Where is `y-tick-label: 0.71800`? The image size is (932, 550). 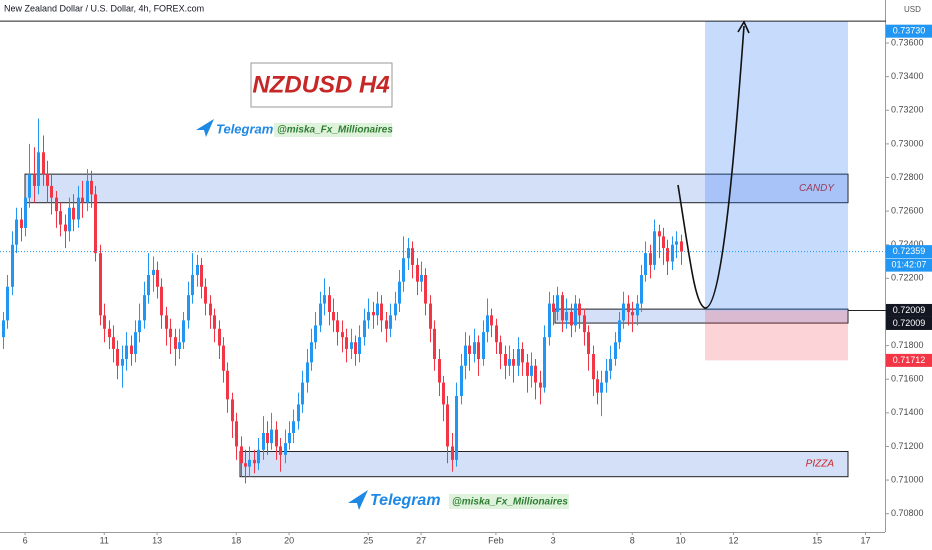 y-tick-label: 0.71800 is located at coordinates (907, 345).